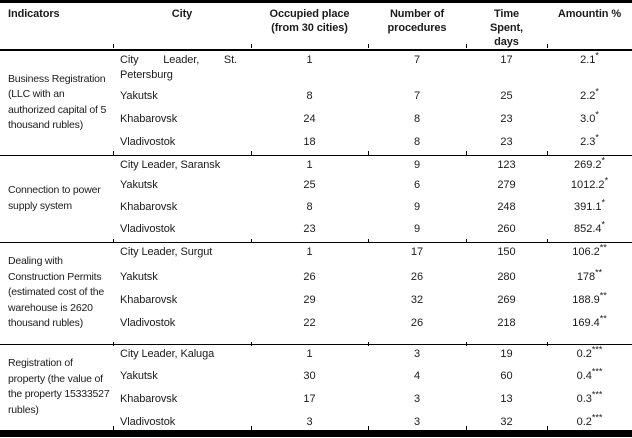  Describe the element at coordinates (589, 254) in the screenshot. I see `amount-cell: 106.2**` at that location.